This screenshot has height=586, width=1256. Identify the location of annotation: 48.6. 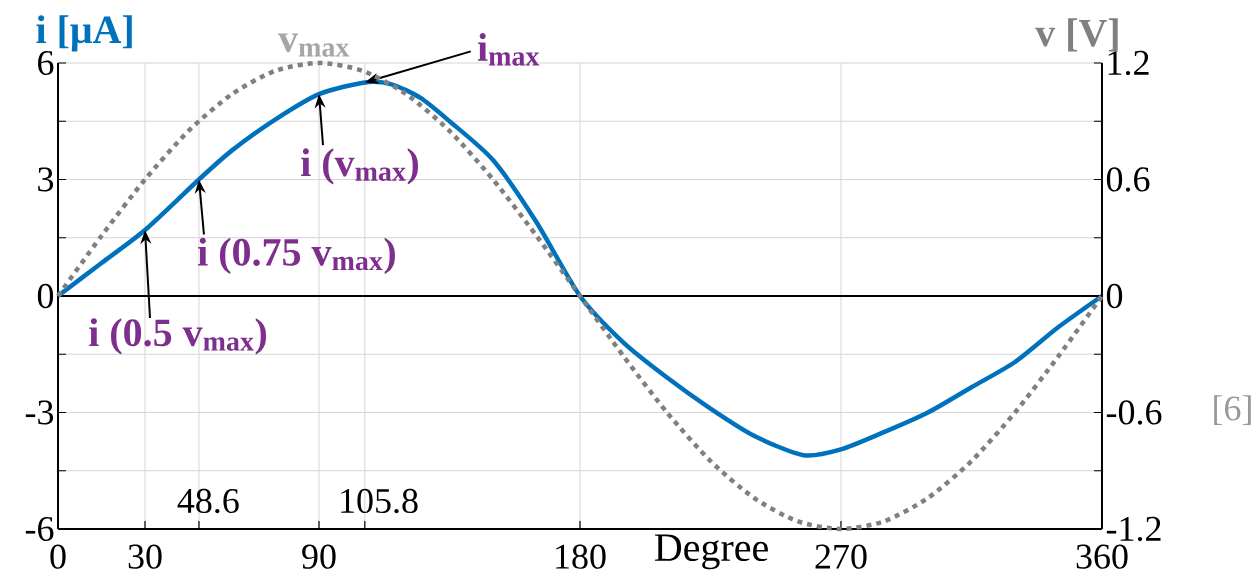
(208, 501).